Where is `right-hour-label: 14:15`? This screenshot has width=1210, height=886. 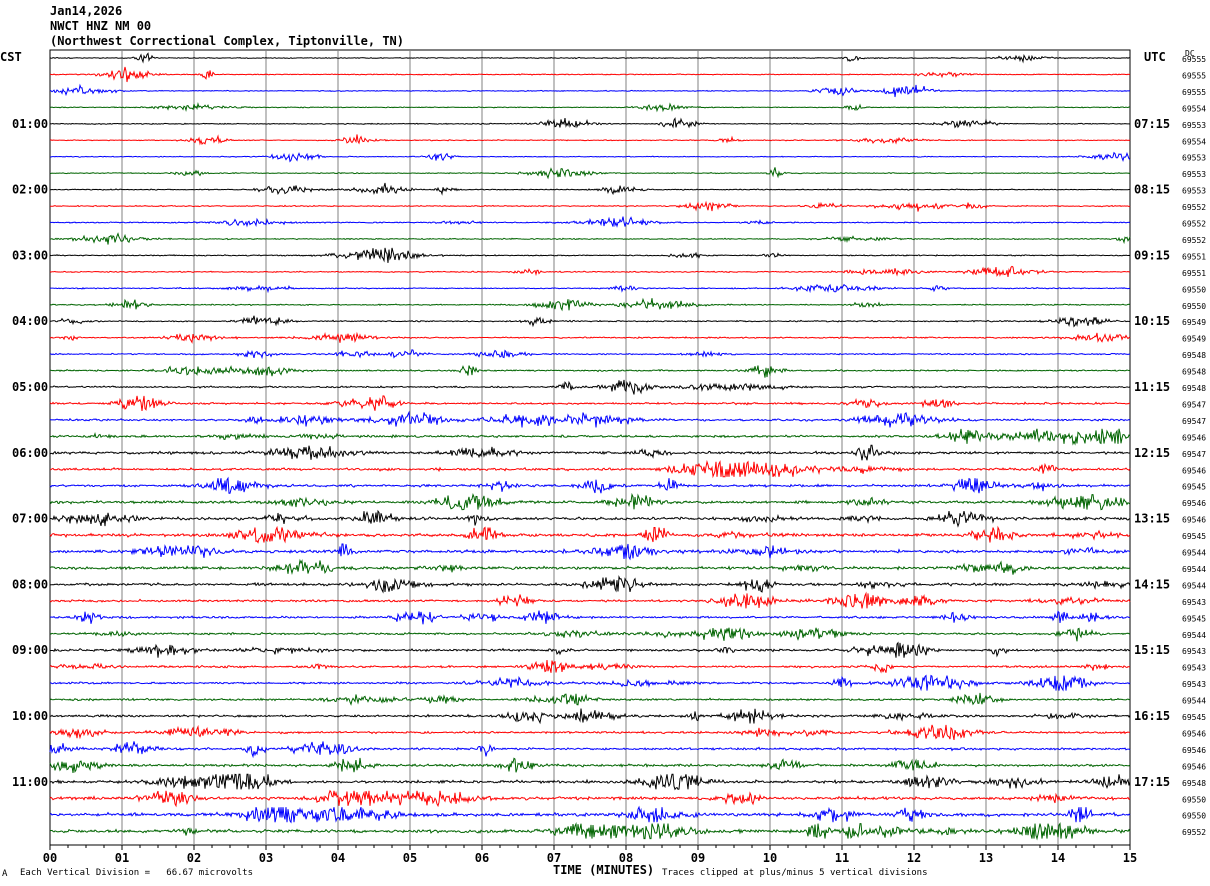 right-hour-label: 14:15 is located at coordinates (1152, 584).